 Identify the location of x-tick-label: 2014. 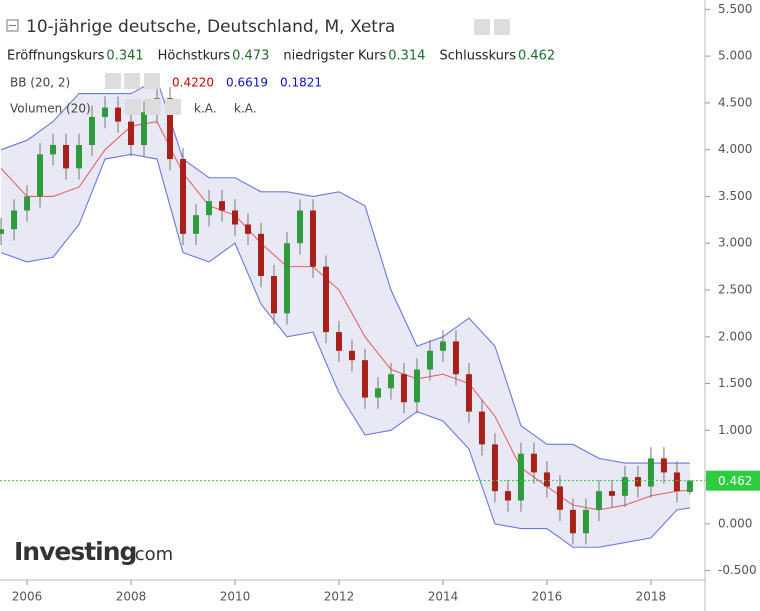
(443, 597).